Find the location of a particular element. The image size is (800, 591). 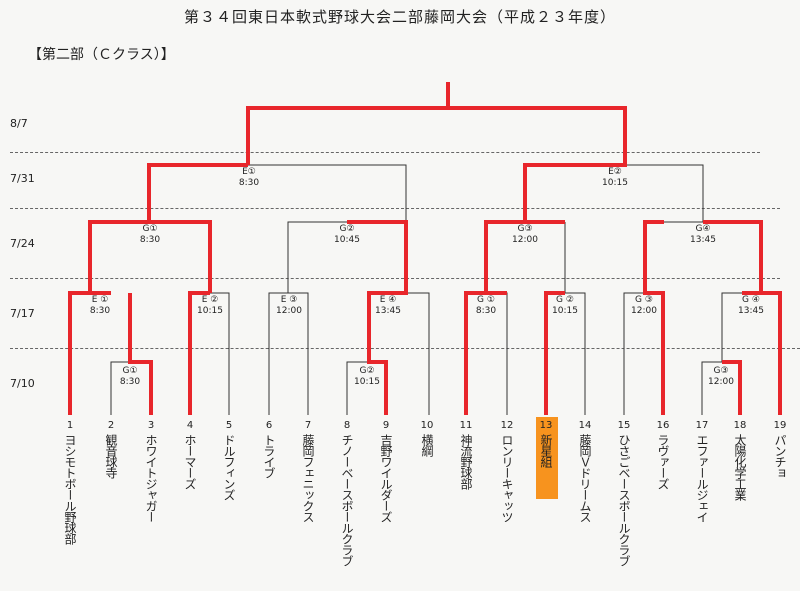

team-name: 太陽化学工業 is located at coordinates (740, 467).